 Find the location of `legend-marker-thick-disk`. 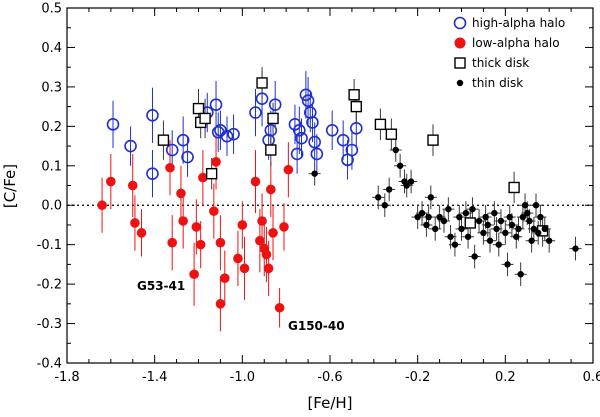

legend-marker-thick-disk is located at coordinates (460, 63).